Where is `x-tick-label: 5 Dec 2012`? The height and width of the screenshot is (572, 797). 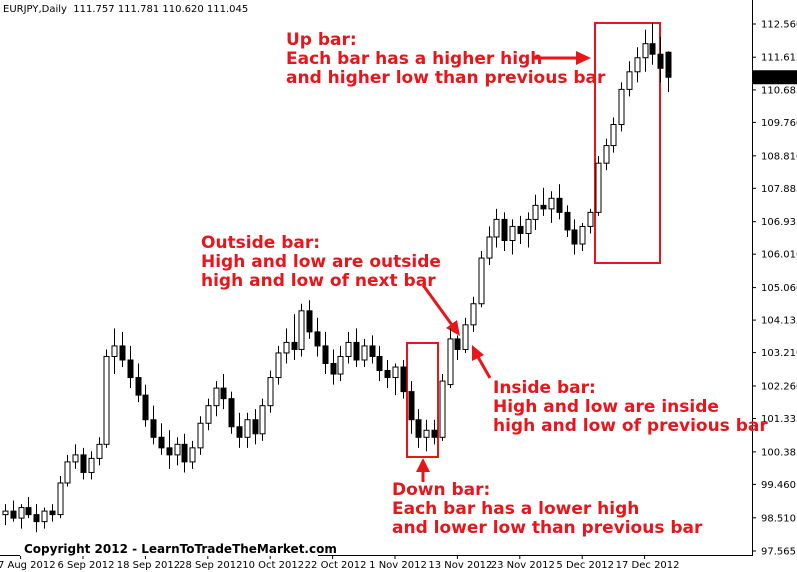
x-tick-label: 5 Dec 2012 is located at coordinates (585, 565).